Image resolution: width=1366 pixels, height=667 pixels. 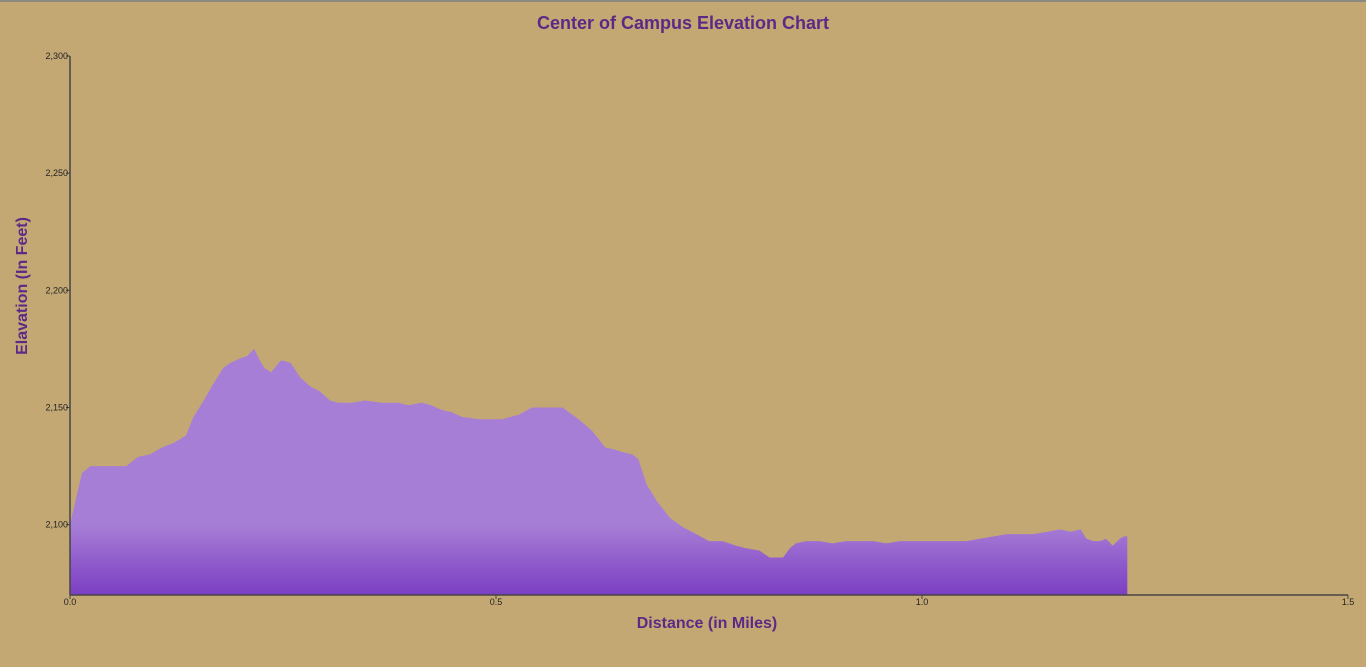 I want to click on y-tick-label: 2,250, so click(x=56, y=173).